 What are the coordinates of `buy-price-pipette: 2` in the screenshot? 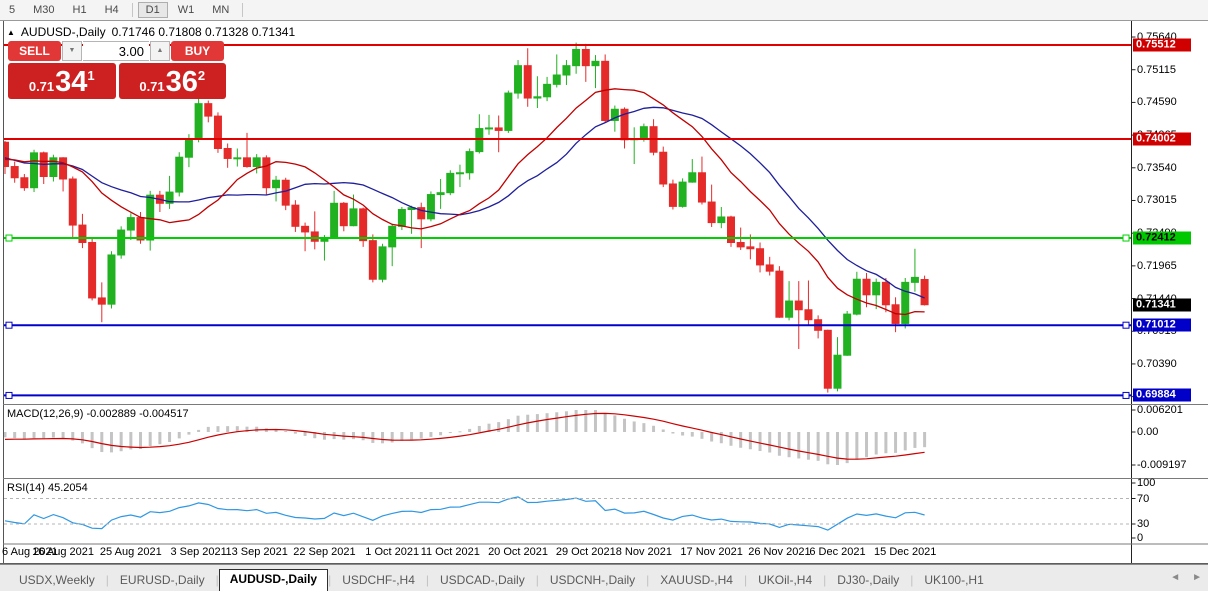 It's located at (201, 75).